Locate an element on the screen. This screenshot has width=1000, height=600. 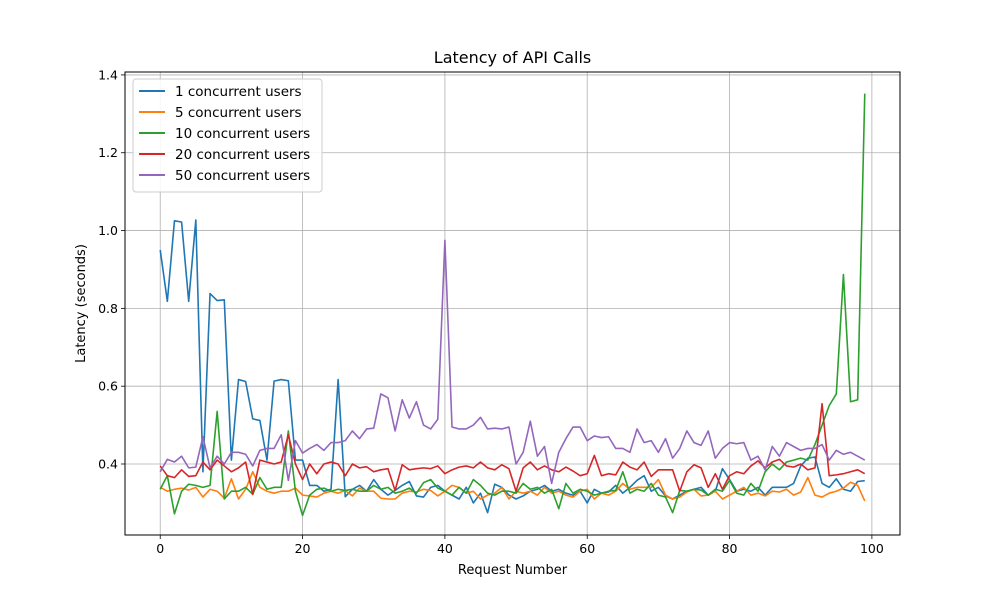
y-axis-label: Latency (seconds) is located at coordinates (81, 303).